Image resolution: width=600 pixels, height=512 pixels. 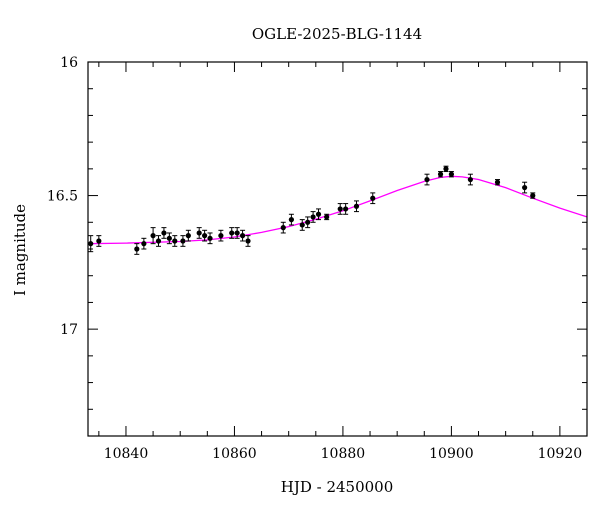 I want to click on y-tick-label: 17, so click(x=69, y=330).